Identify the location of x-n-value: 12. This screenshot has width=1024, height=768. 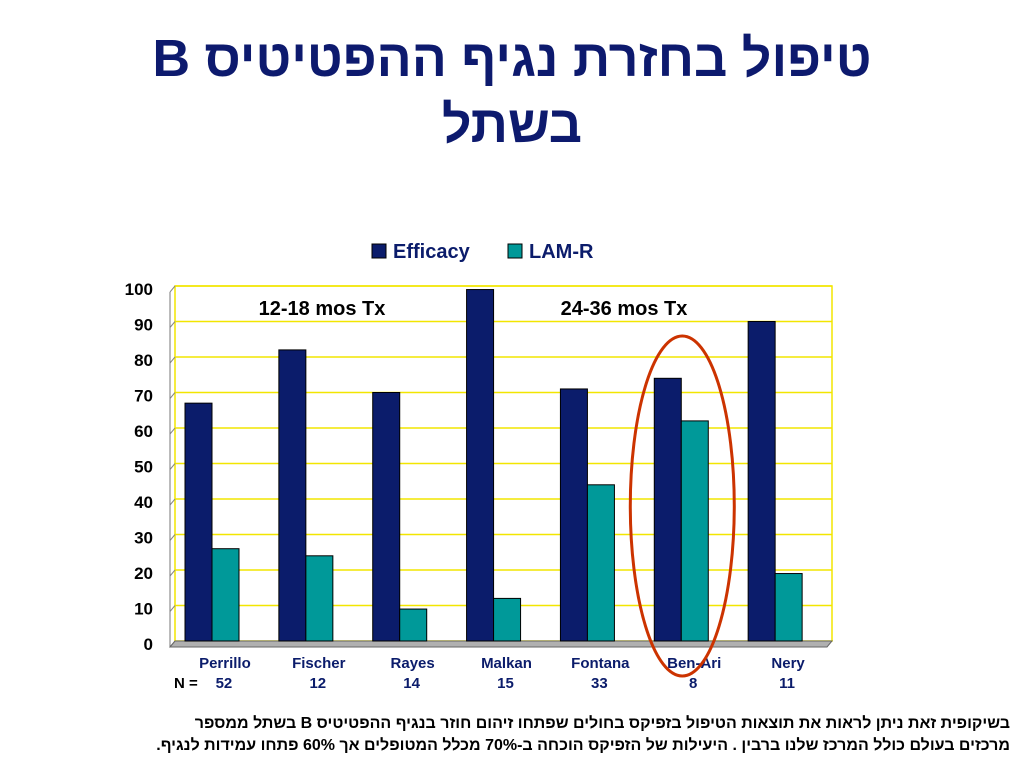
(317, 683).